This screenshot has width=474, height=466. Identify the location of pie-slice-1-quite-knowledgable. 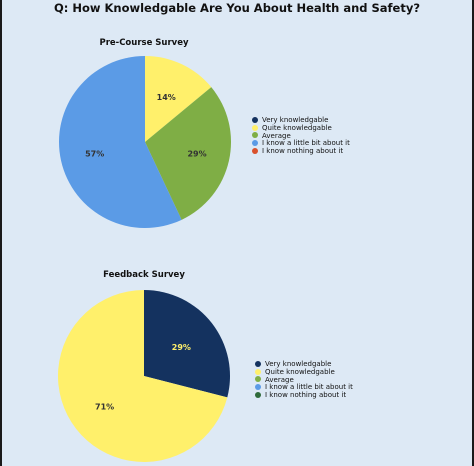
(143, 376).